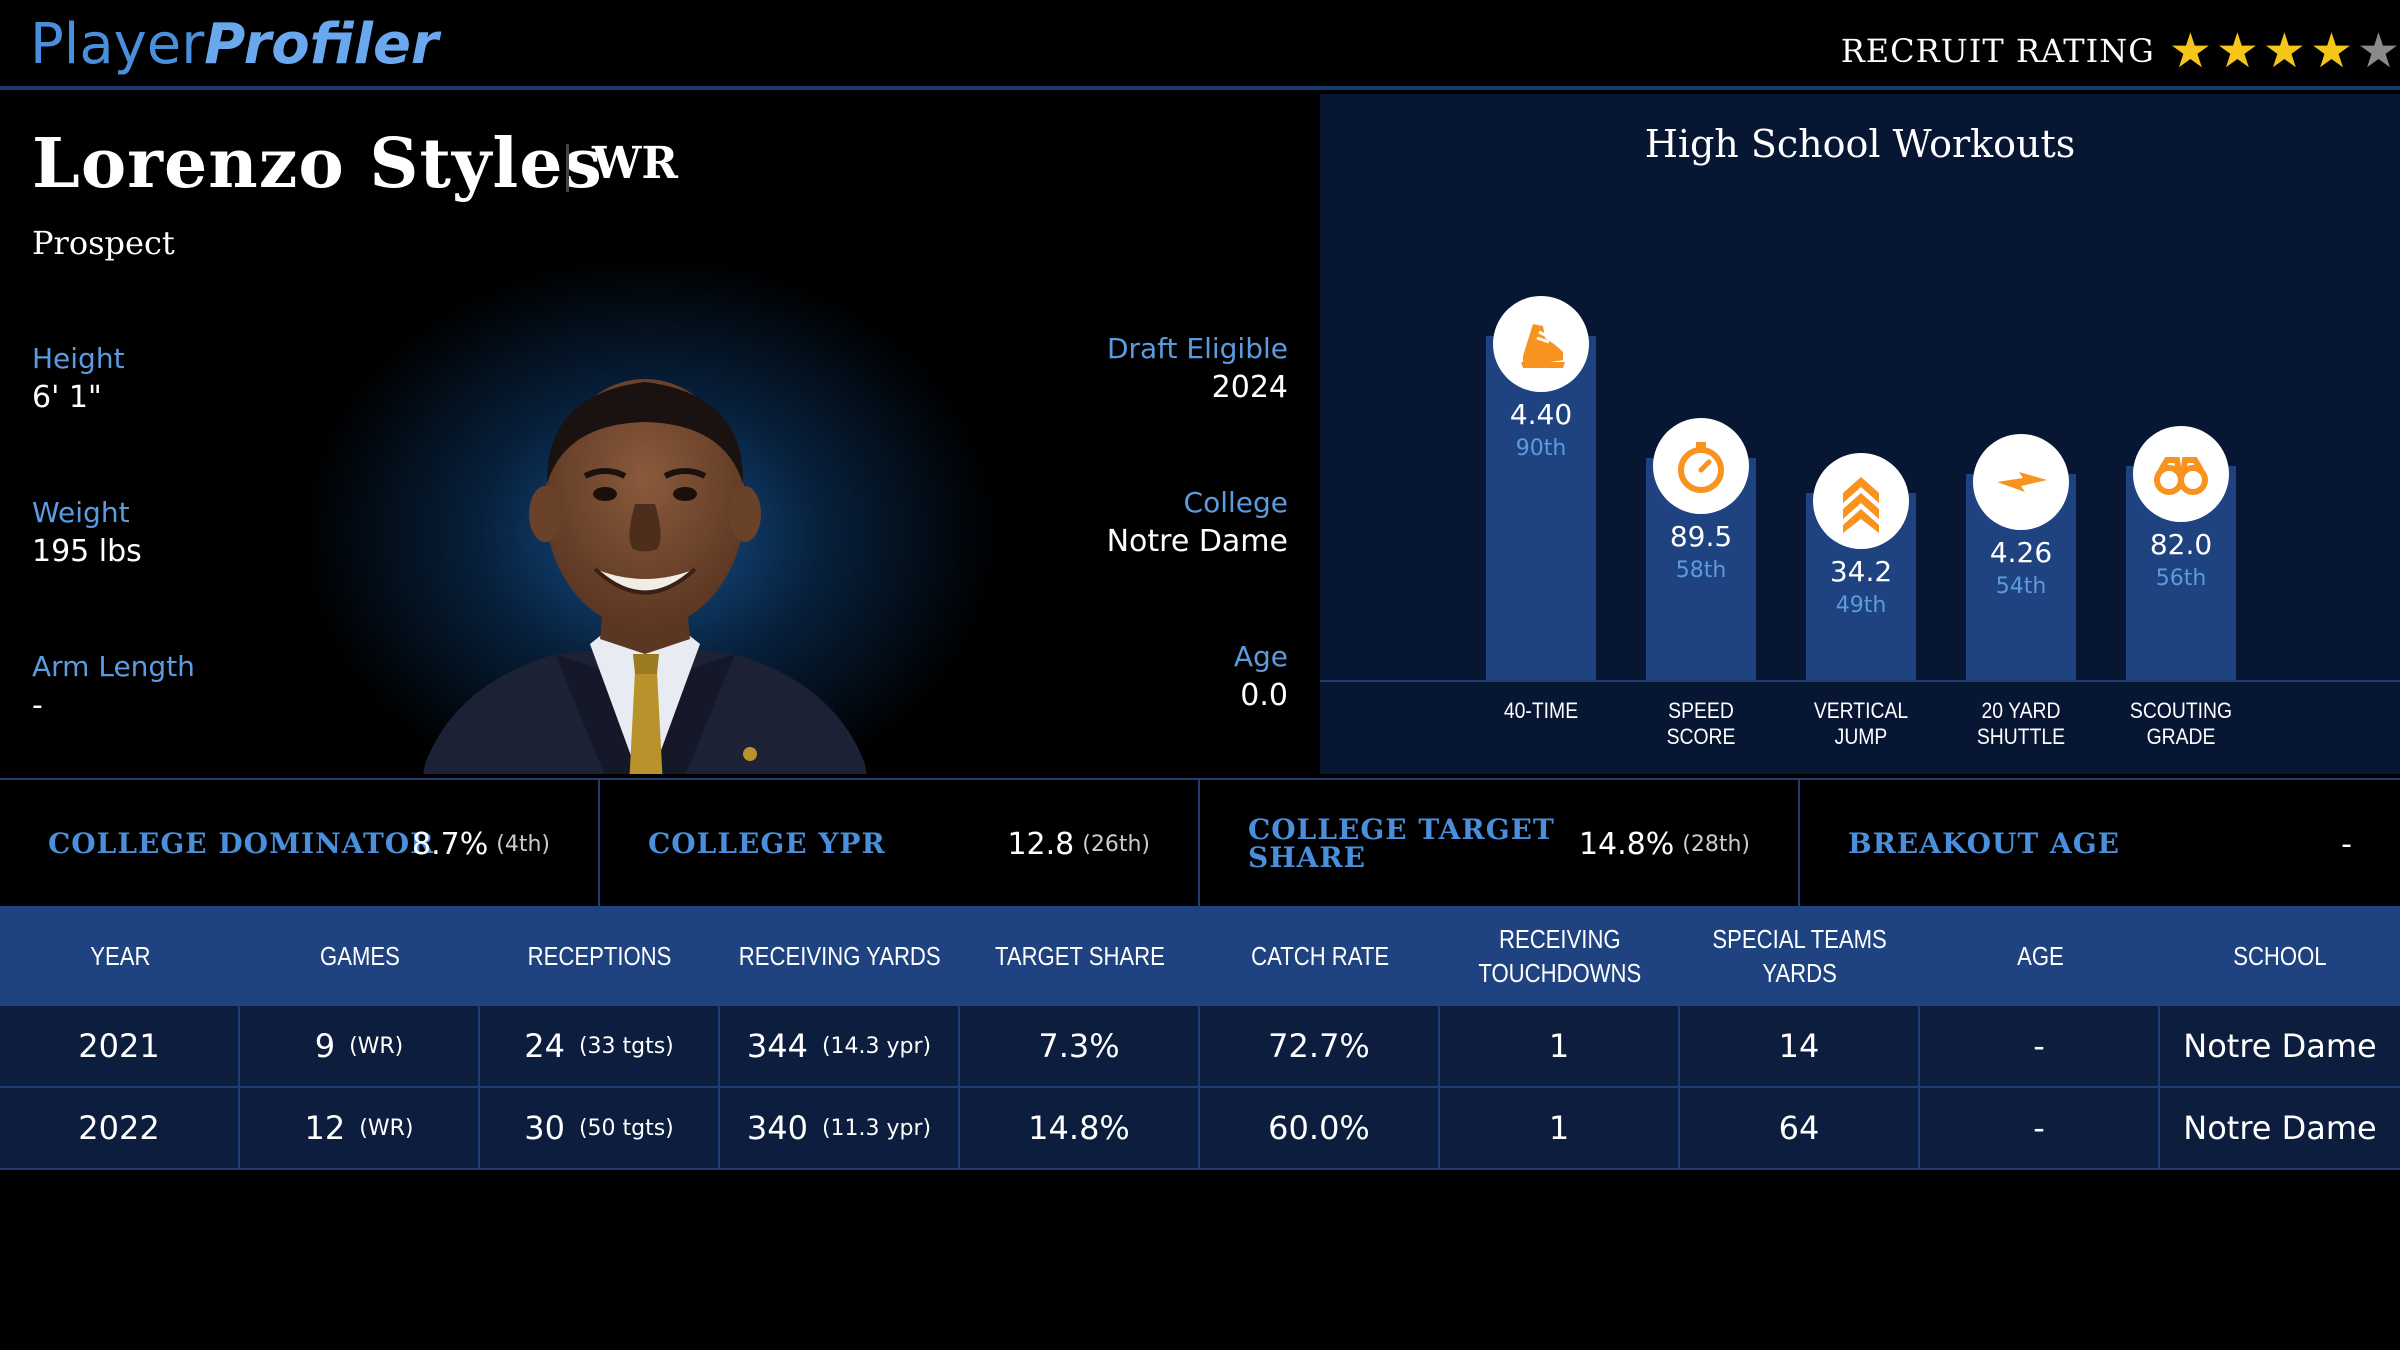 The image size is (2400, 1350). Describe the element at coordinates (1319, 1128) in the screenshot. I see `cell-value: 60.0%` at that location.